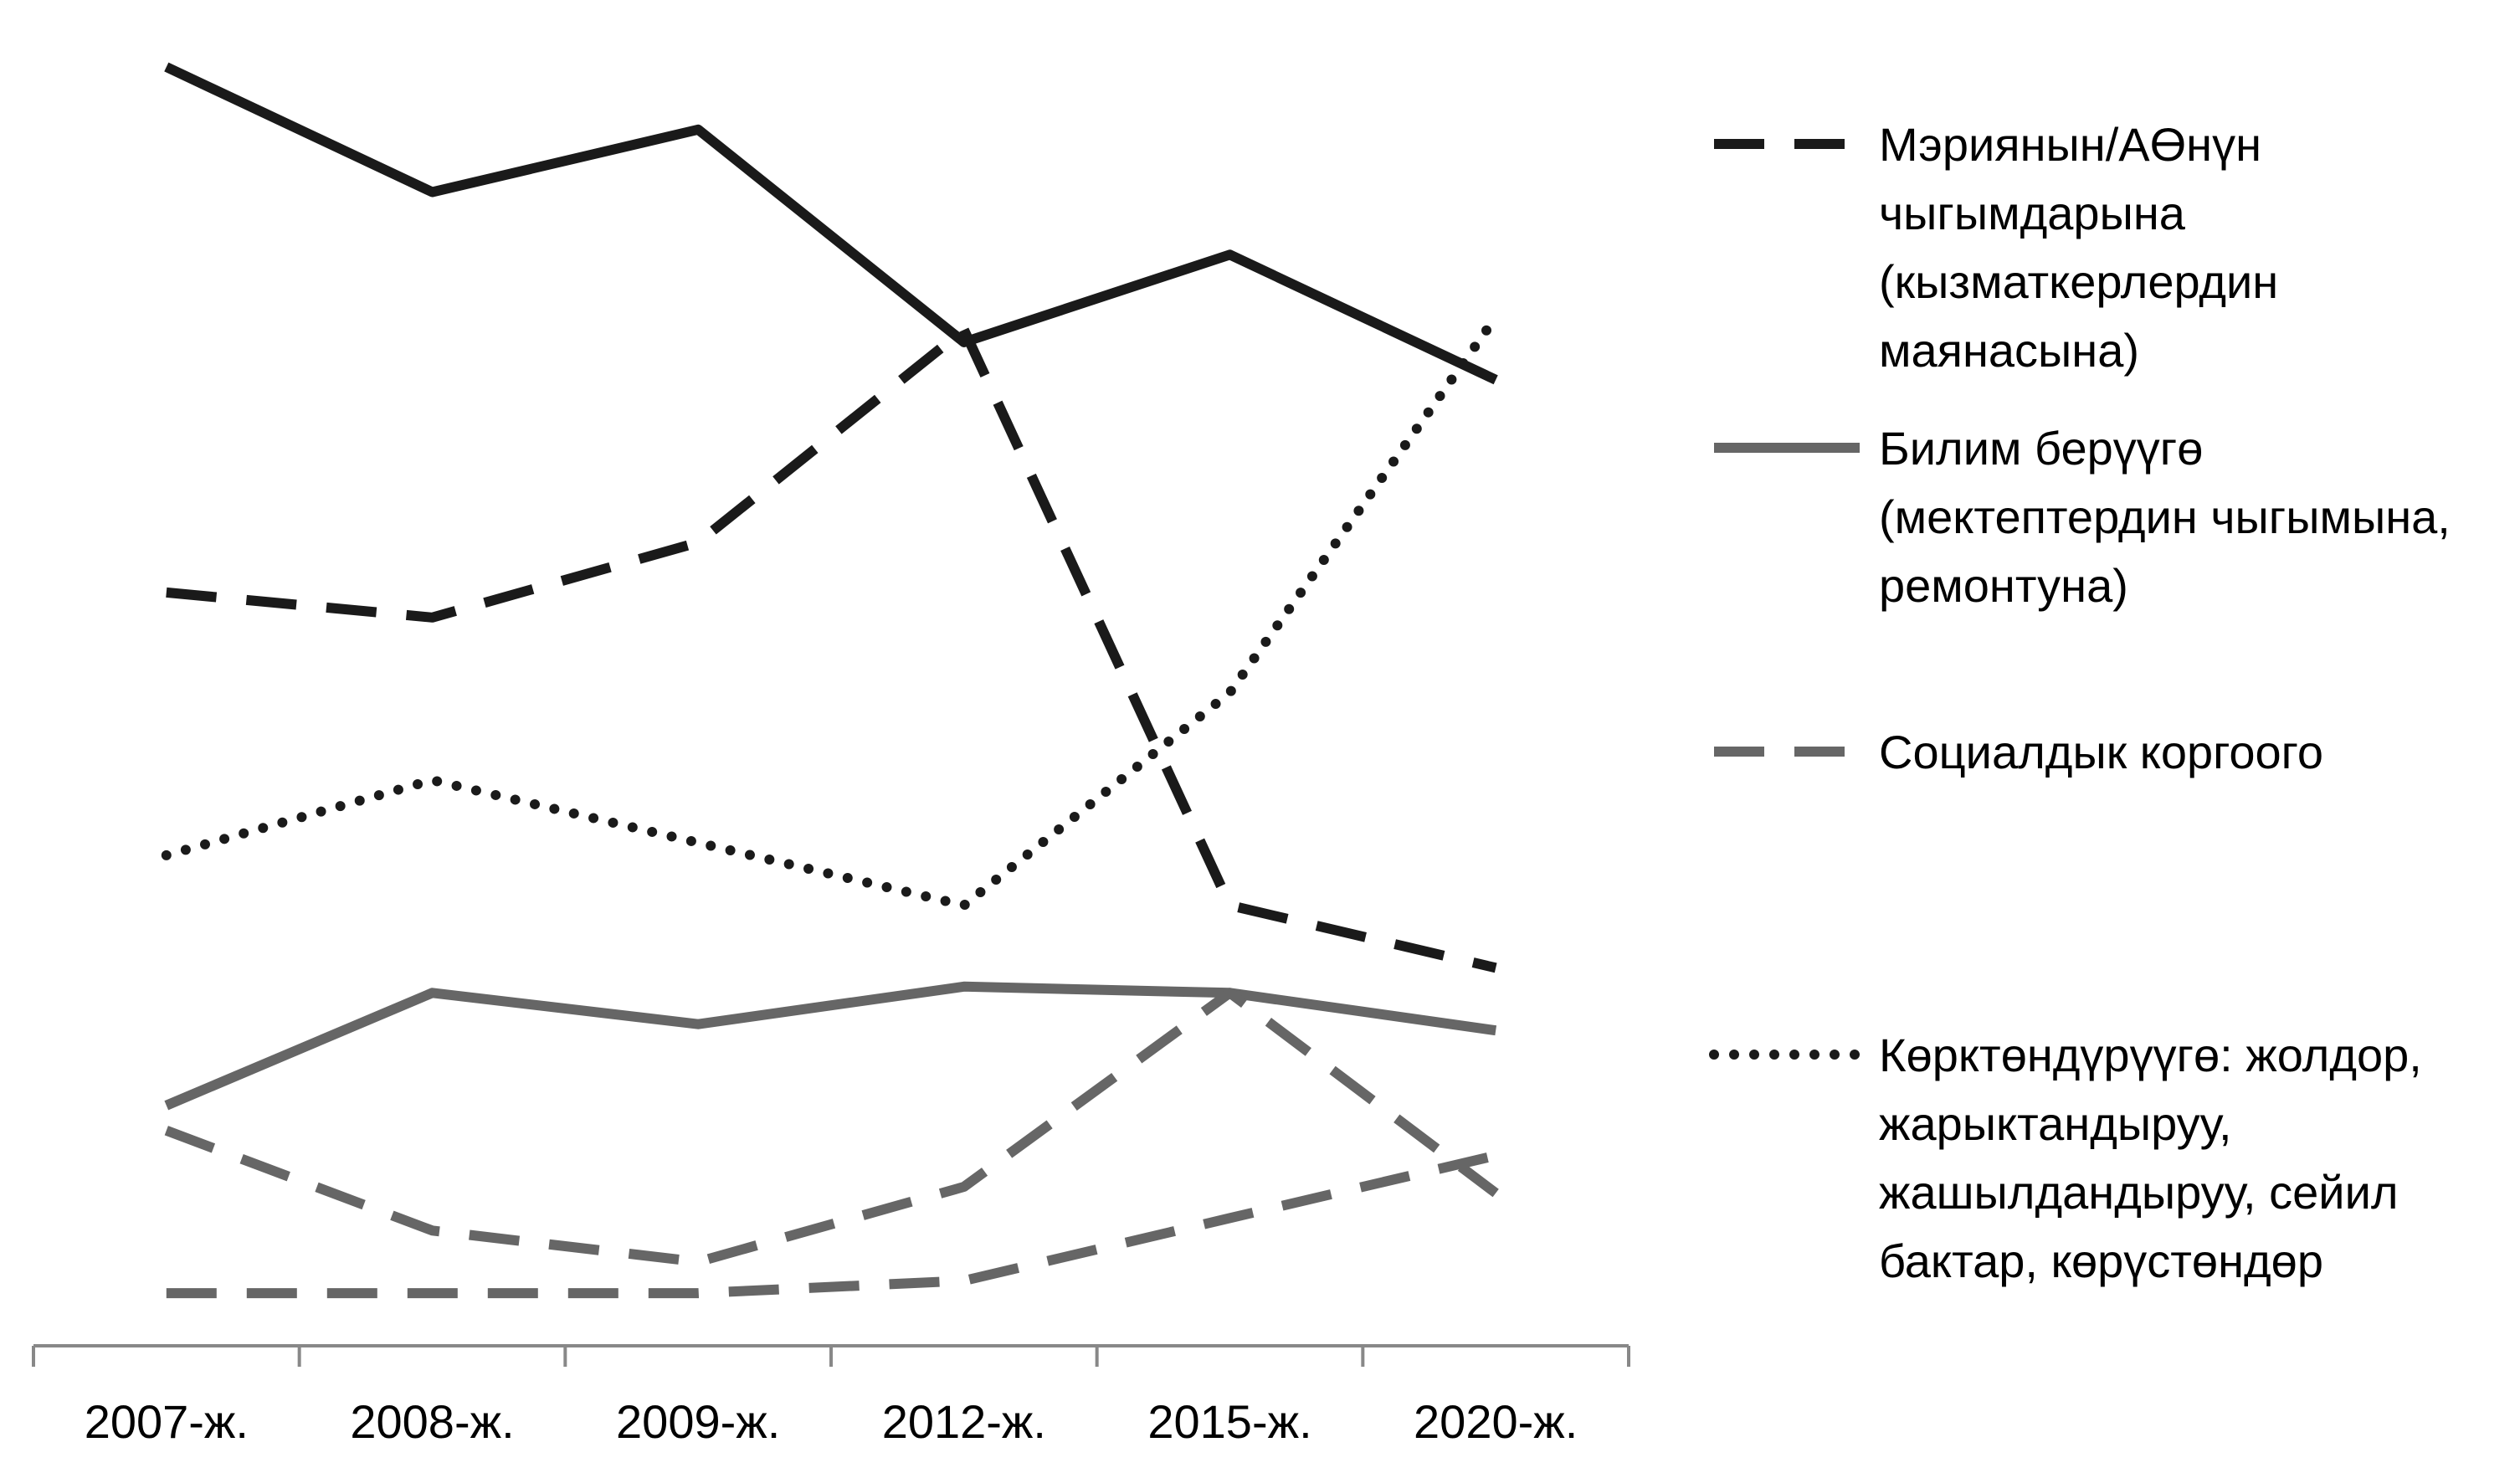  Describe the element at coordinates (2139, 1192) in the screenshot. I see `legend-label: жашылдандыруу, сейил` at that location.